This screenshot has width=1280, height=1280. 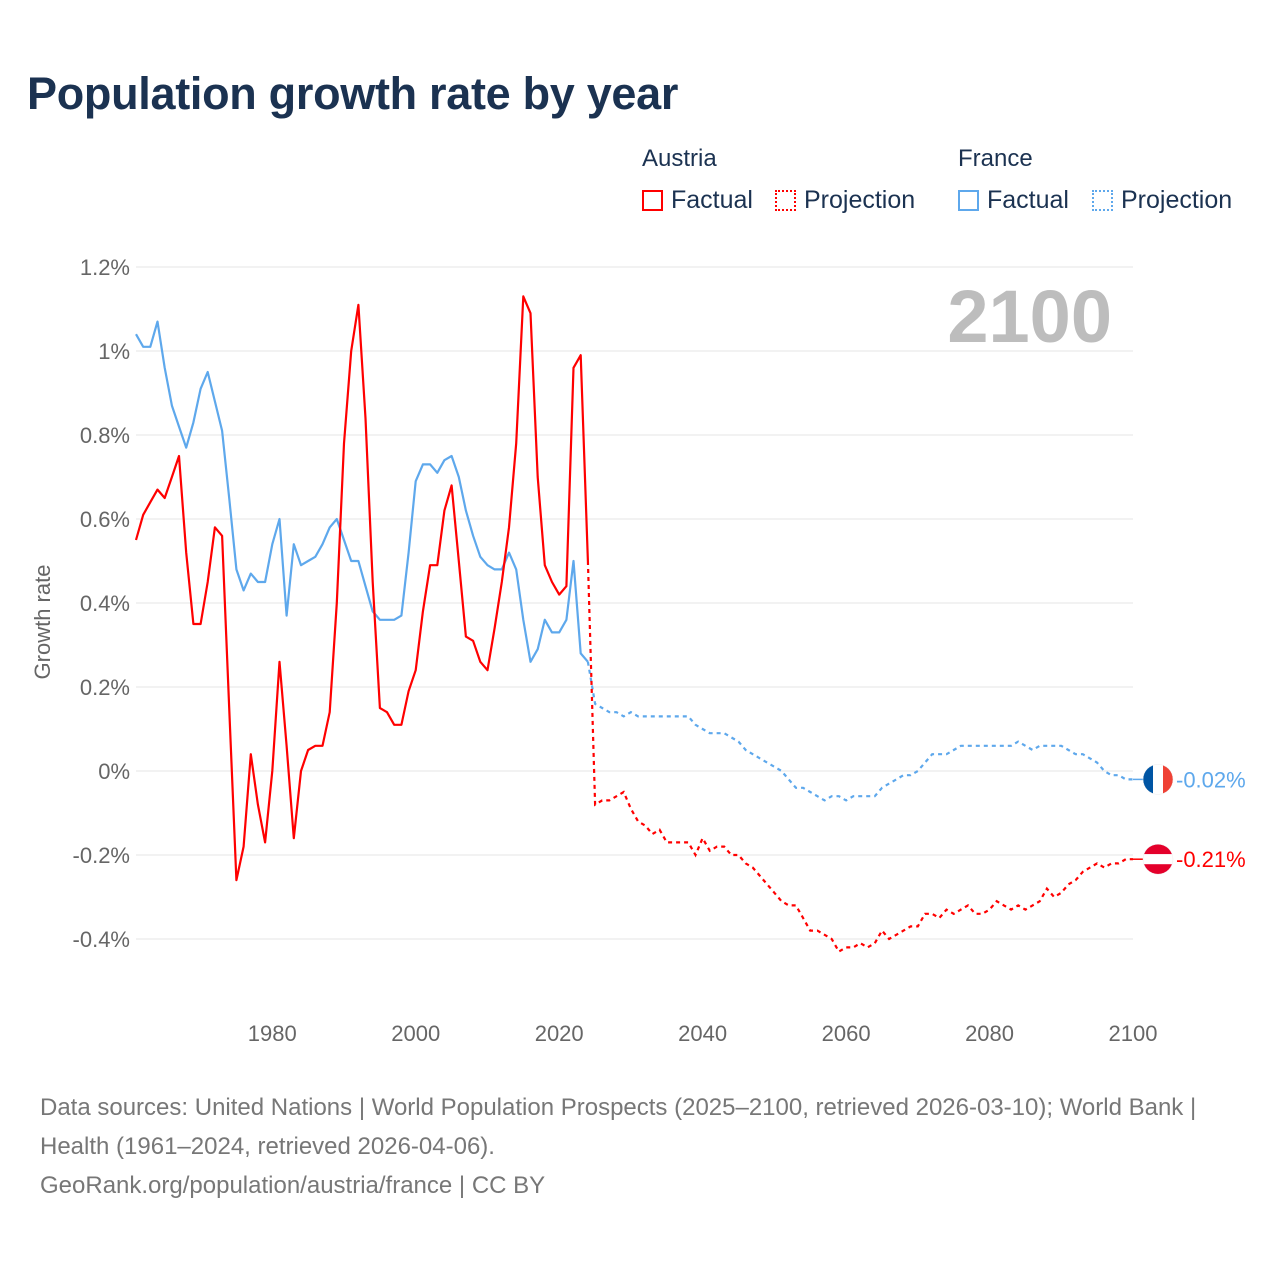 I want to click on y-tick-label: -0.2%, so click(x=101, y=855).